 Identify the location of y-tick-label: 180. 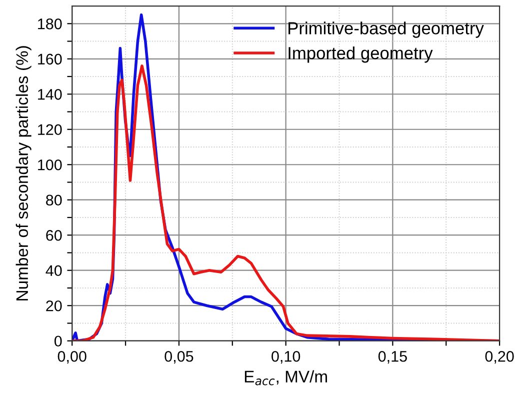
(50, 24).